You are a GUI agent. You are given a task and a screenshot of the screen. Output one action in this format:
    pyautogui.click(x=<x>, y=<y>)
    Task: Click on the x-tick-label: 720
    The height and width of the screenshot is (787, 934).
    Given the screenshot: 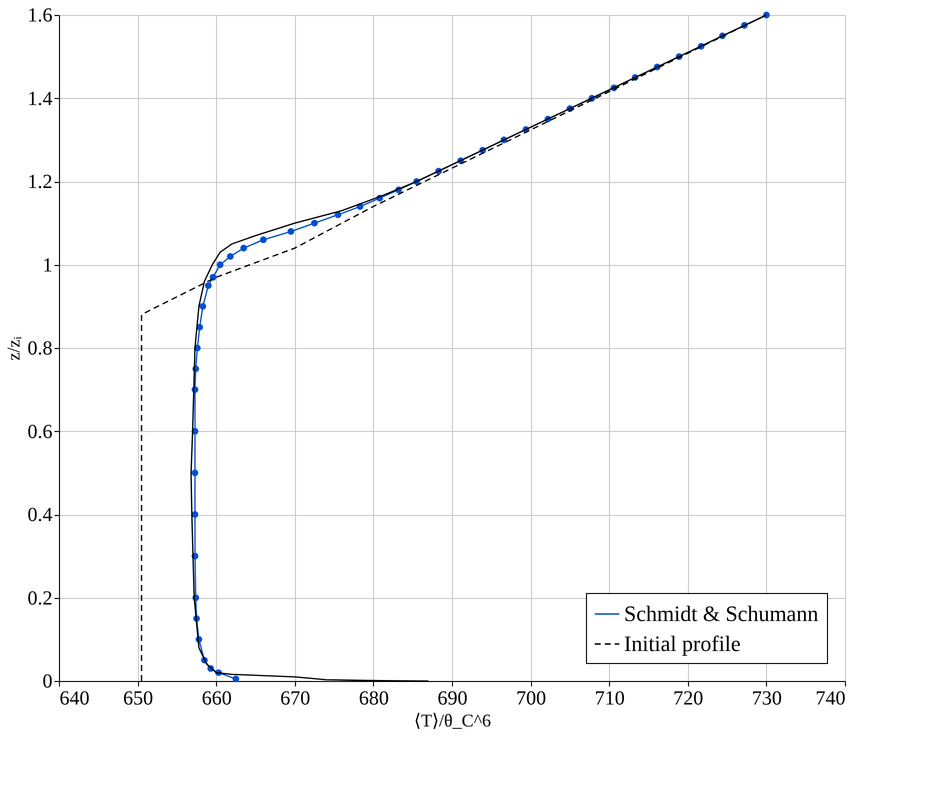 What is the action you would take?
    pyautogui.click(x=688, y=699)
    